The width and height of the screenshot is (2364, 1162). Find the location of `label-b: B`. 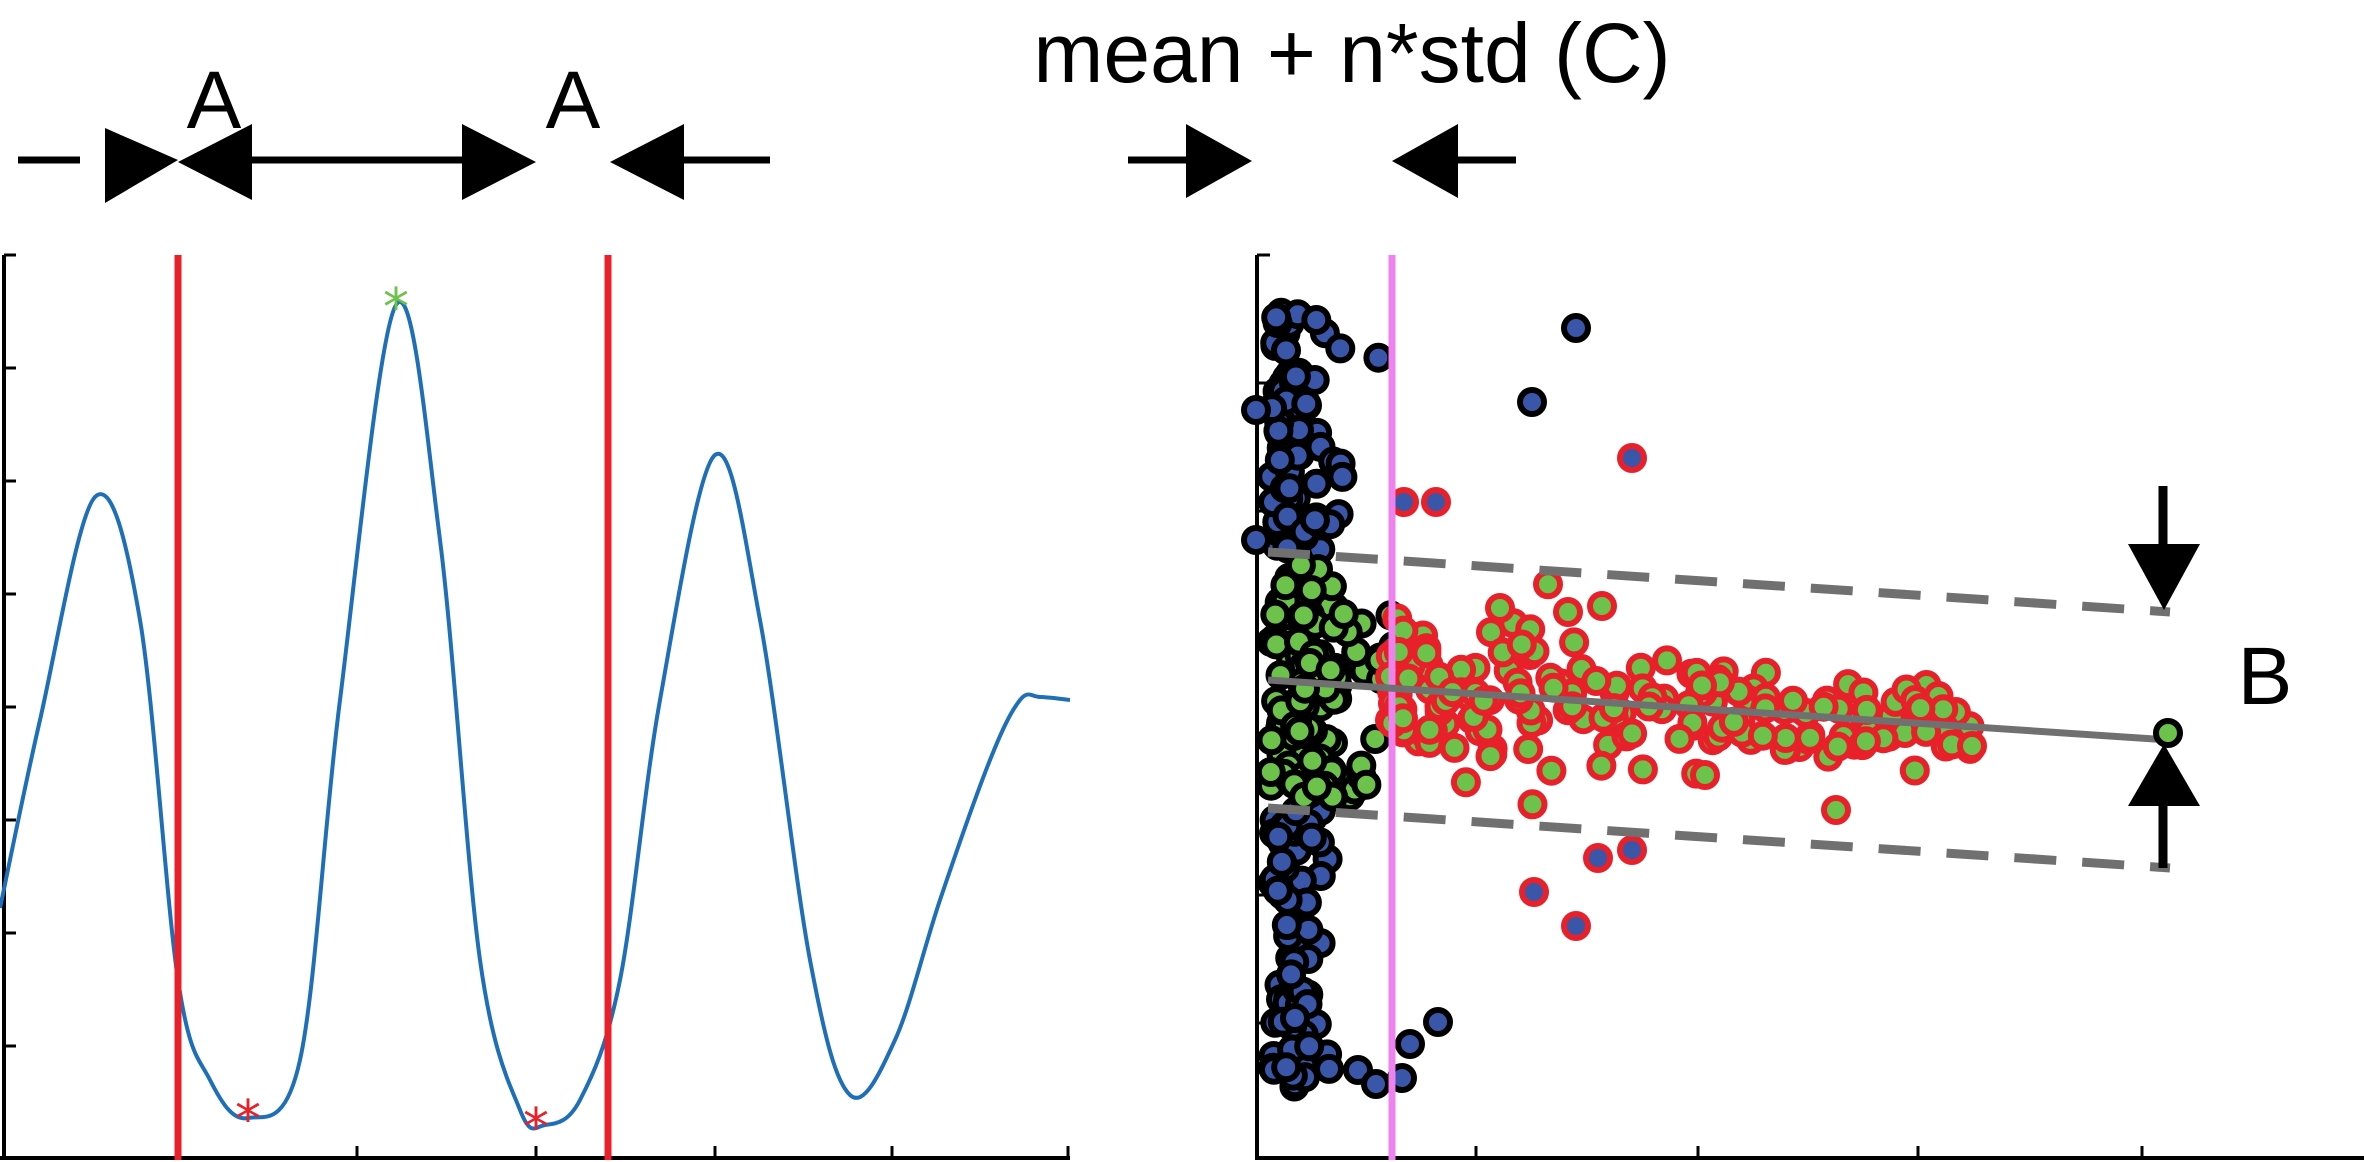

label-b: B is located at coordinates (2265, 676).